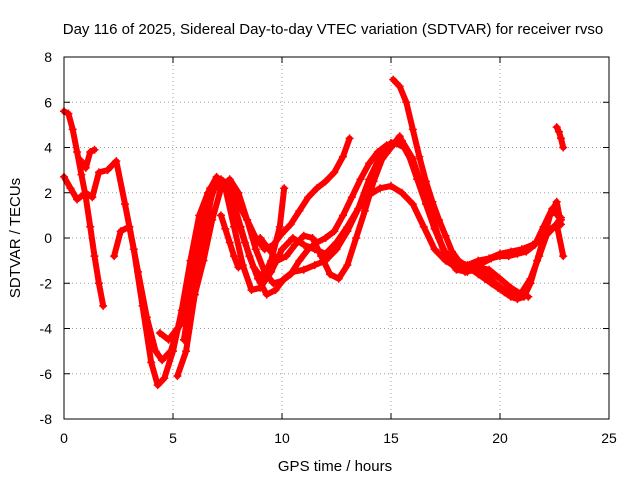 The image size is (640, 480). What do you see at coordinates (391, 438) in the screenshot?
I see `x-tick-label: 15` at bounding box center [391, 438].